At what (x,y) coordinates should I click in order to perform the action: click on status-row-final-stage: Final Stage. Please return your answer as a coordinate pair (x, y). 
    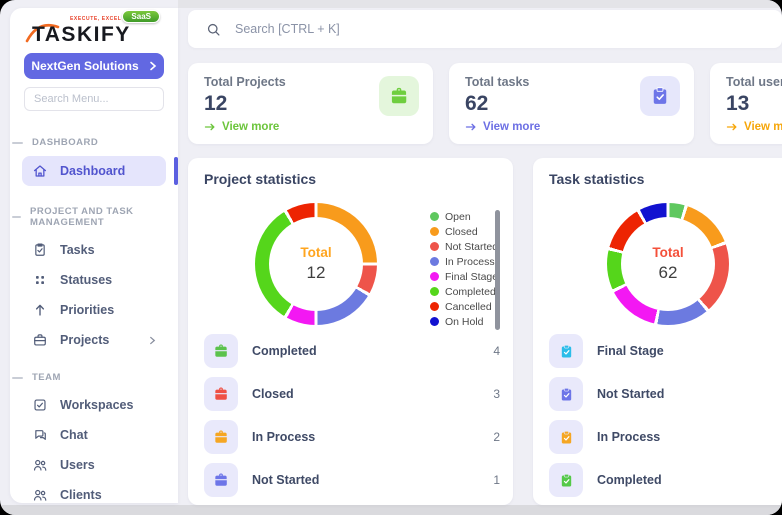
    Looking at the image, I should click on (665, 351).